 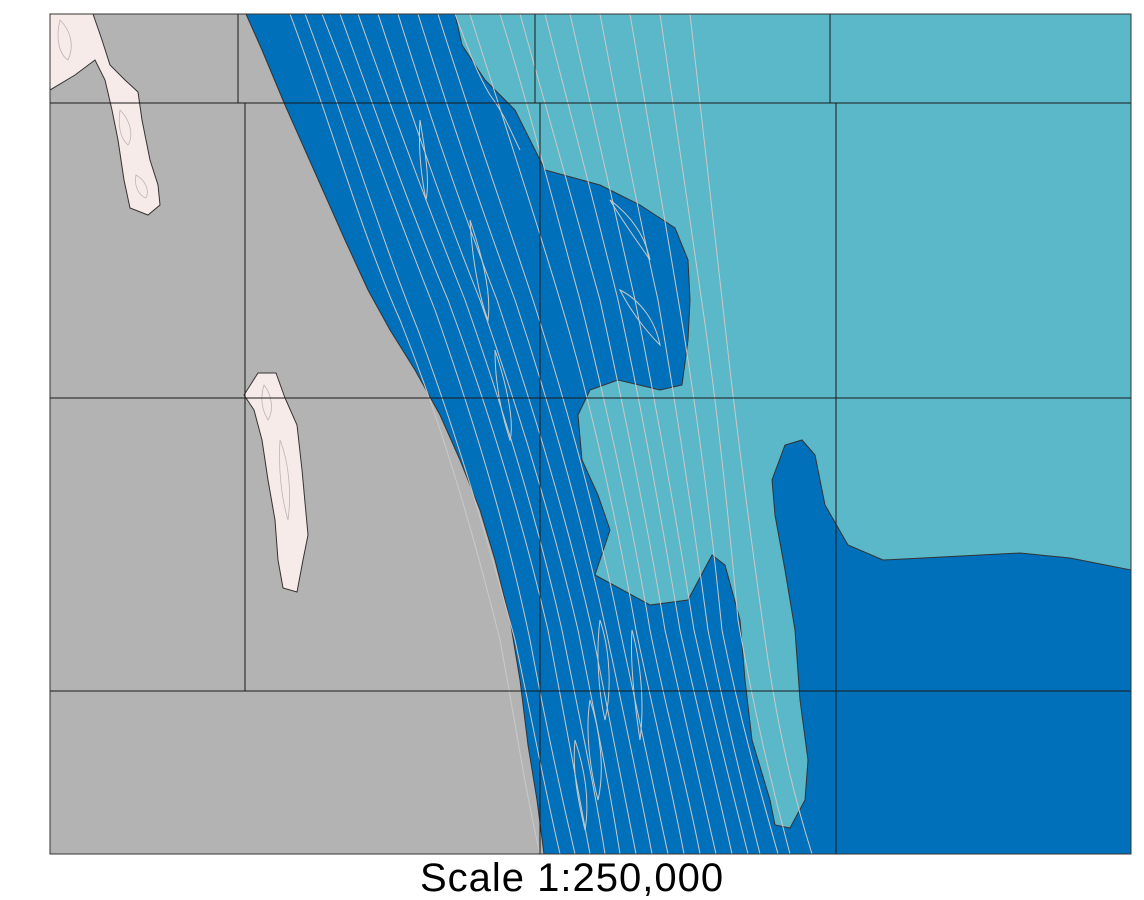 What do you see at coordinates (105, 115) in the screenshot?
I see `island-north` at bounding box center [105, 115].